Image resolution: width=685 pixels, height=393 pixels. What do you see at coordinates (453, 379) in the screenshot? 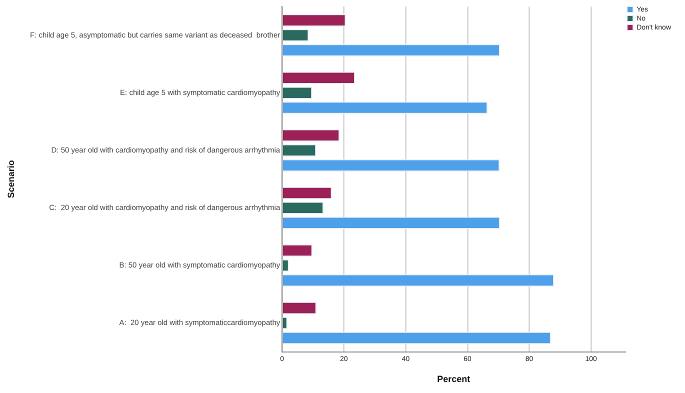
I see `x-axis-title: Percent` at bounding box center [453, 379].